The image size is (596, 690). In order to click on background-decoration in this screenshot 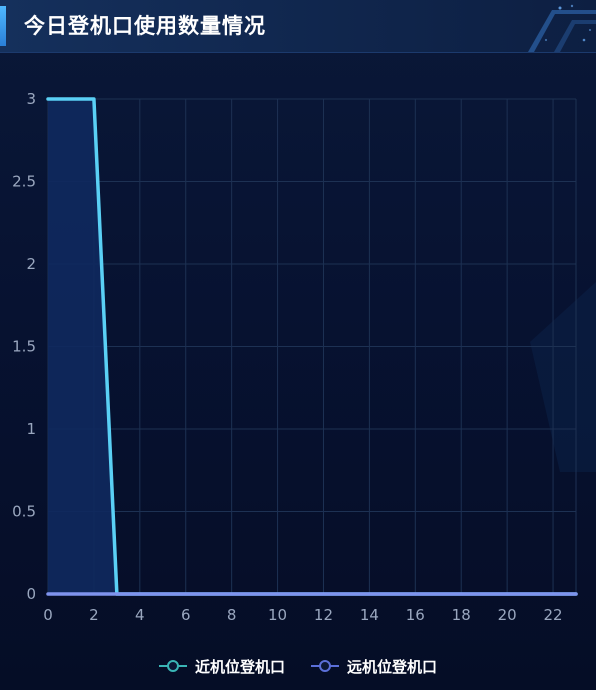, I will do `click(563, 377)`.